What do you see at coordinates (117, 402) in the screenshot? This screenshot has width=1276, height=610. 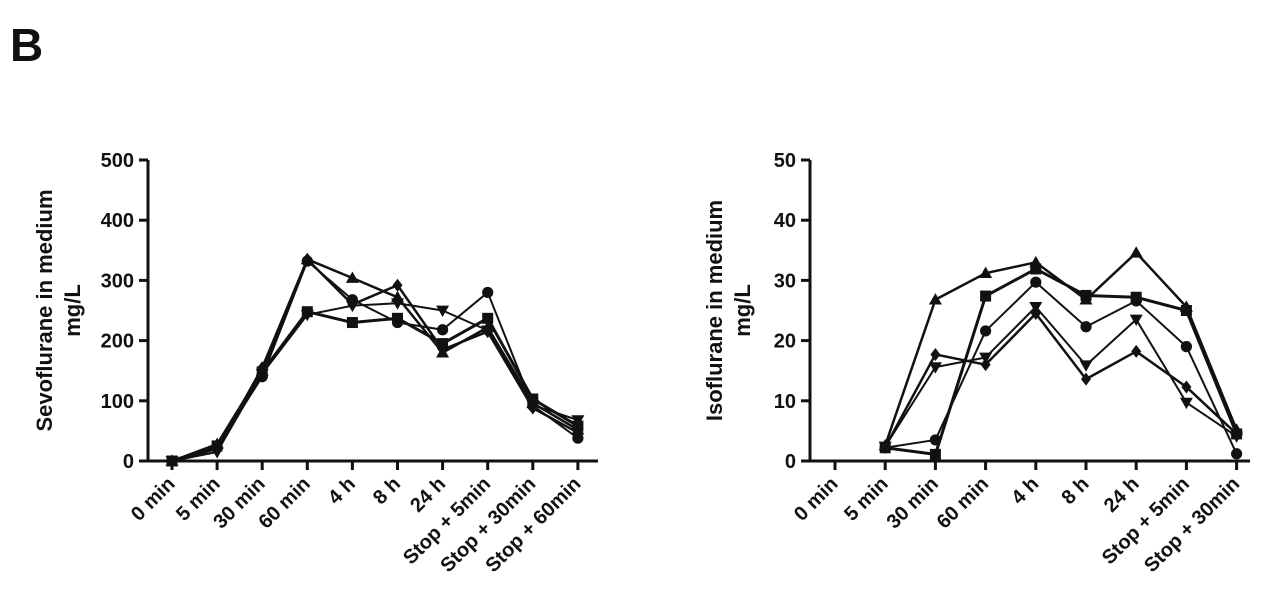 I see `y-tick-label: 100` at bounding box center [117, 402].